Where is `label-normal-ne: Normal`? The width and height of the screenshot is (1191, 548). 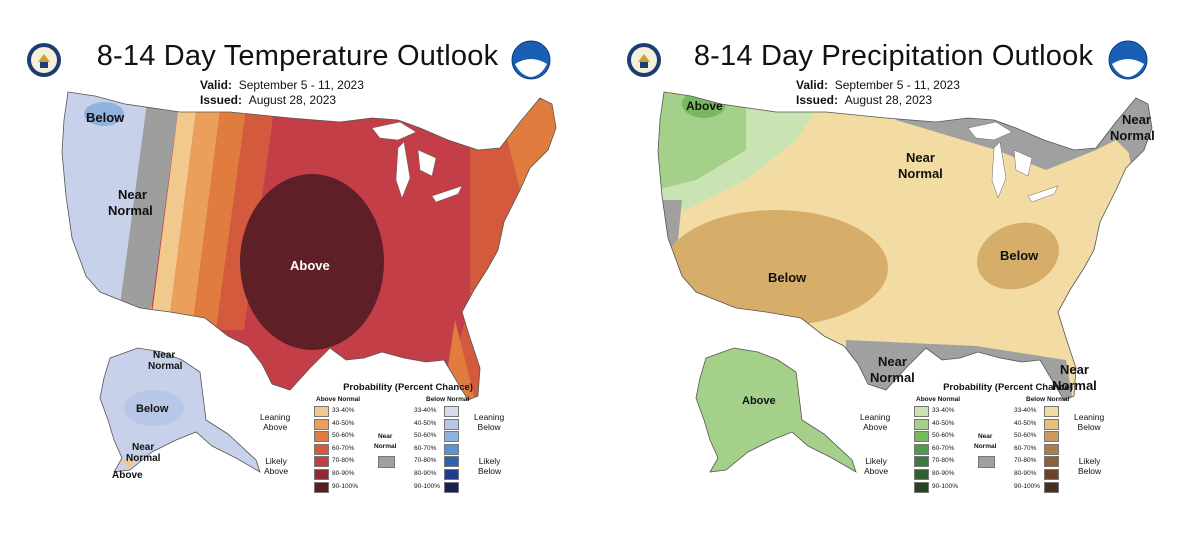 label-normal-ne: Normal is located at coordinates (1132, 135).